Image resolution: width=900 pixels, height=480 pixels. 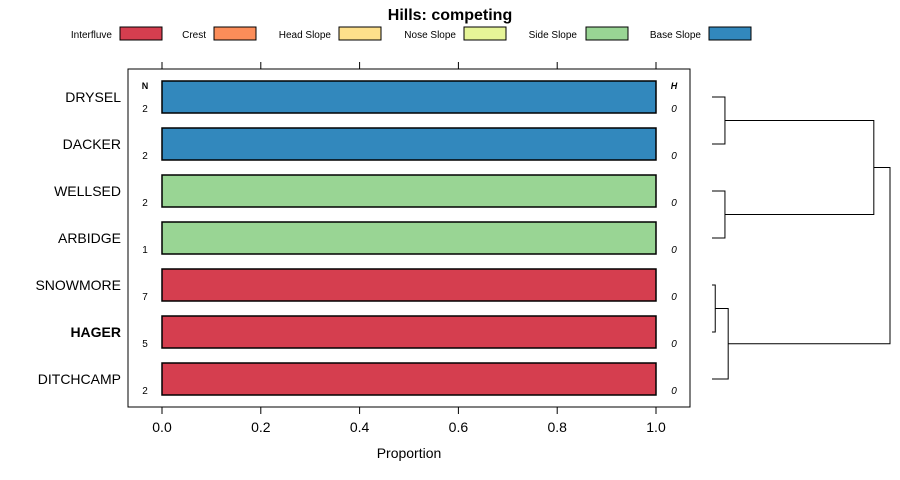 What do you see at coordinates (162, 427) in the screenshot?
I see `x-tick-label-0-0: 0.0` at bounding box center [162, 427].